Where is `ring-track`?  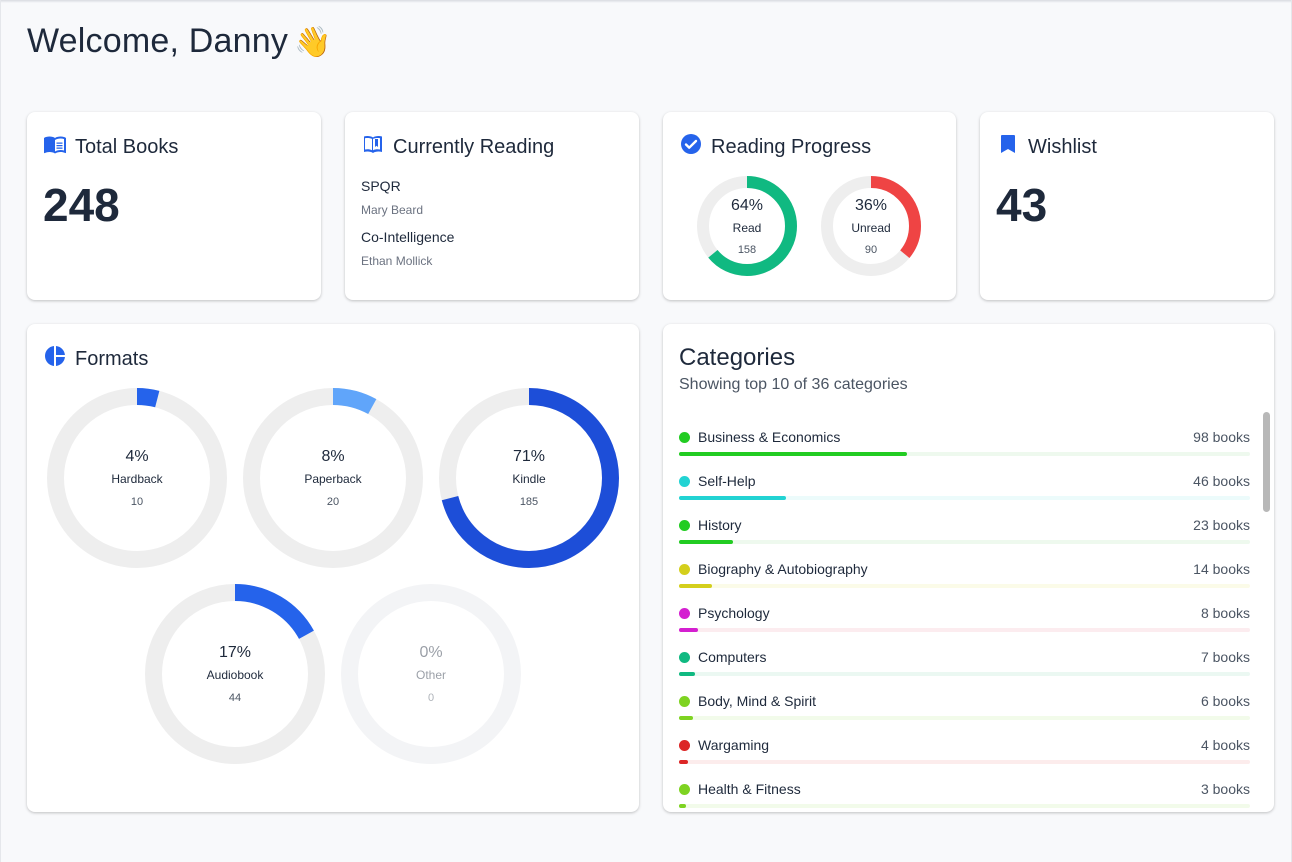 ring-track is located at coordinates (431, 674).